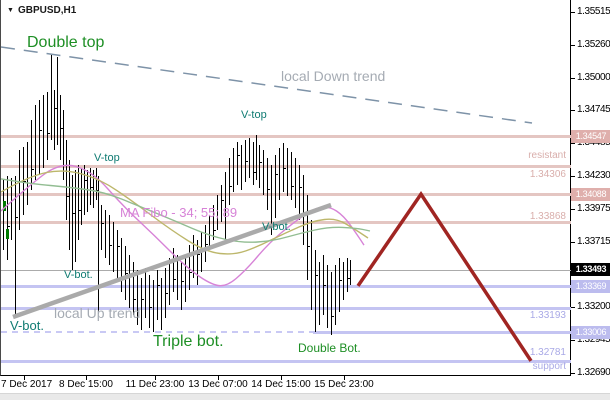 This screenshot has height=400, width=610. What do you see at coordinates (10, 10) in the screenshot?
I see `symbol-dropdown-icon: ▼` at bounding box center [10, 10].